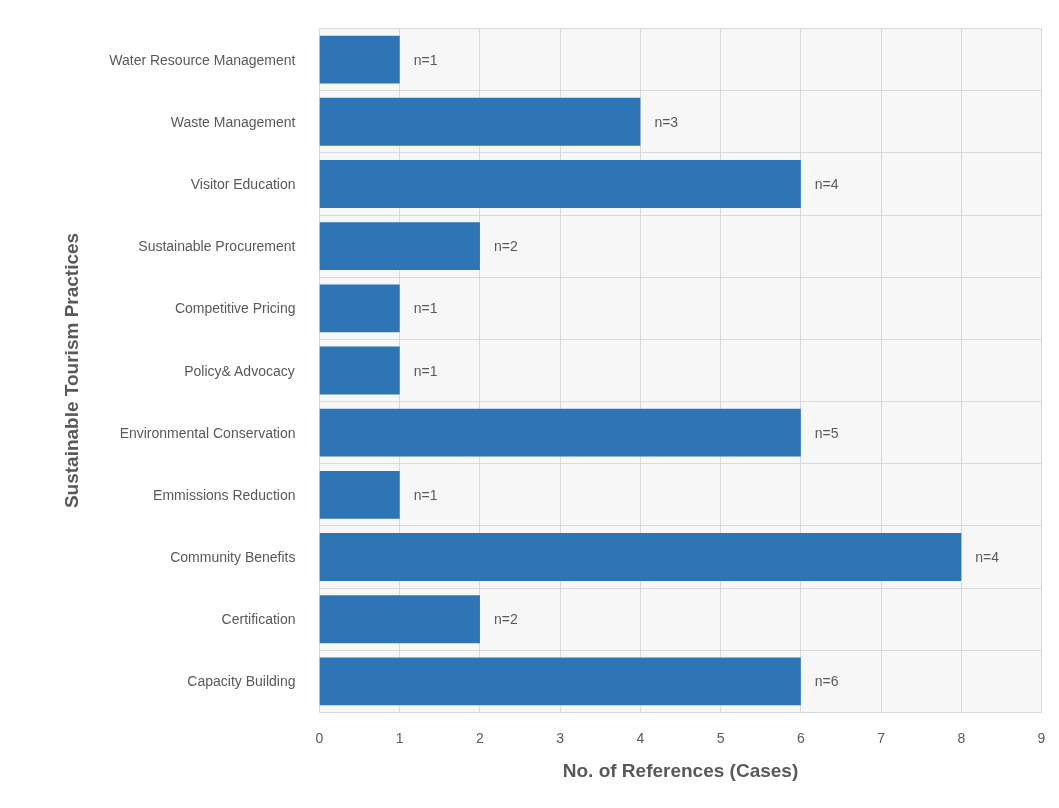 The width and height of the screenshot is (1059, 808). Describe the element at coordinates (680, 770) in the screenshot. I see `x-axis-title: No. of References (Cases)` at that location.